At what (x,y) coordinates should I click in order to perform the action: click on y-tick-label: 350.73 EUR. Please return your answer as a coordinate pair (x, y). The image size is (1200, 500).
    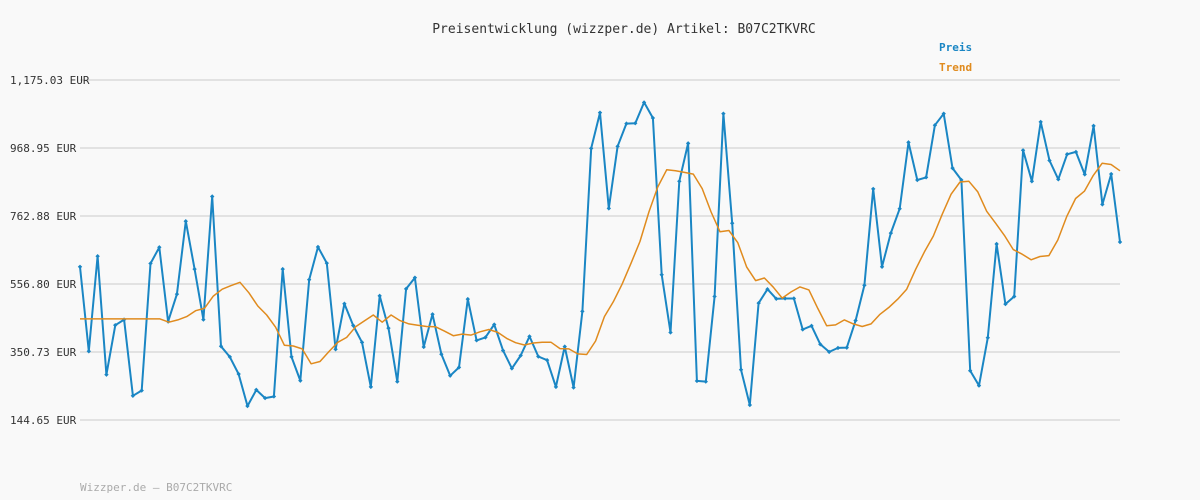
    Looking at the image, I should click on (43, 352).